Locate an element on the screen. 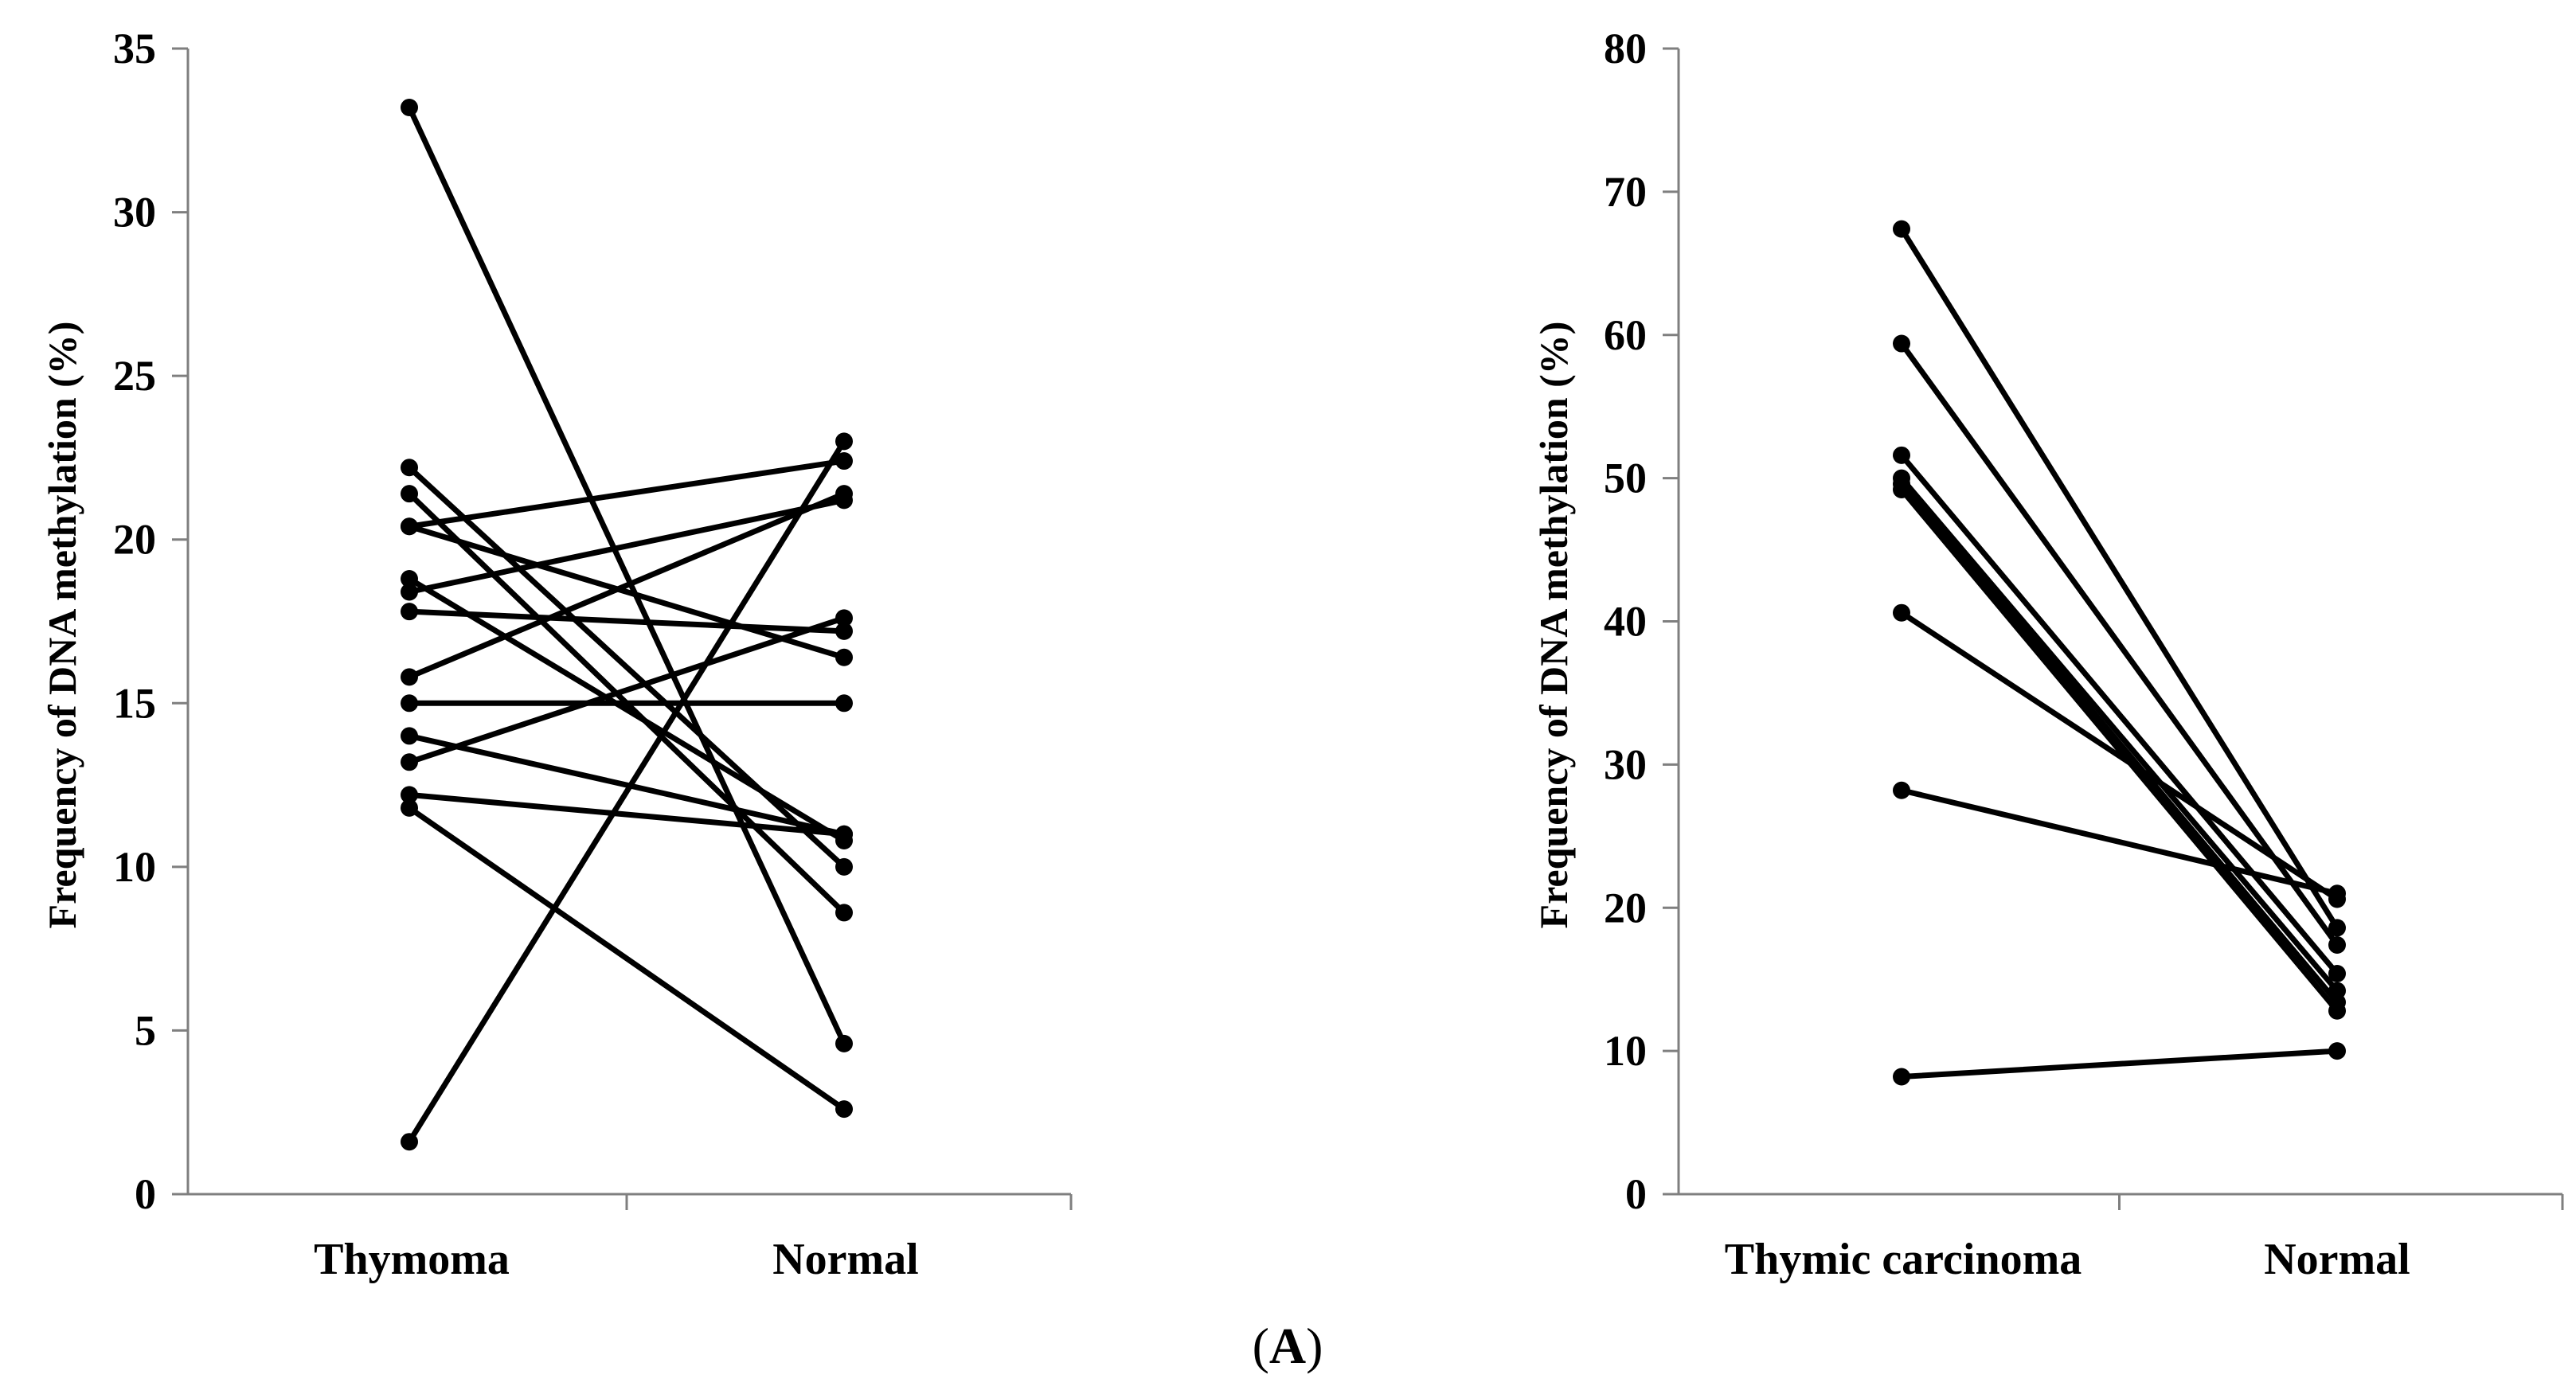 The height and width of the screenshot is (1390, 2576). point-left-13-b is located at coordinates (844, 834).